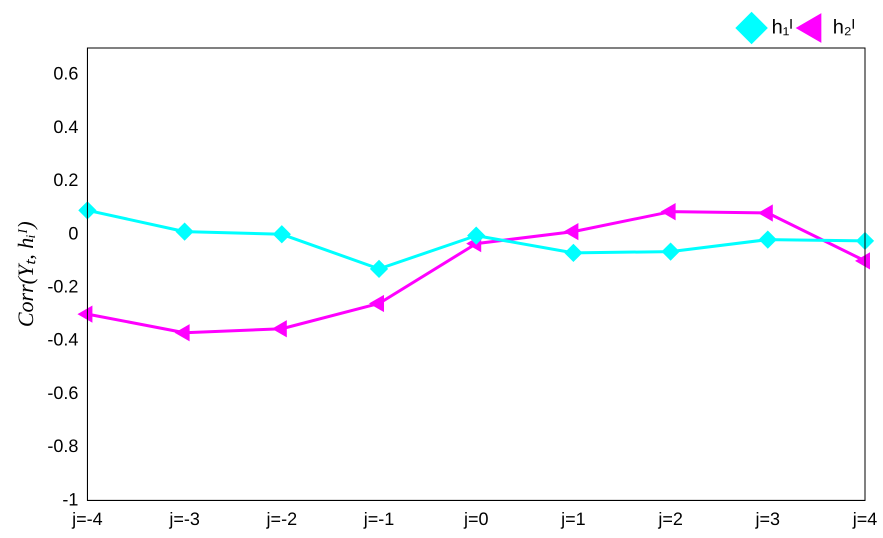  What do you see at coordinates (282, 519) in the screenshot?
I see `x-tick-label: j=-2` at bounding box center [282, 519].